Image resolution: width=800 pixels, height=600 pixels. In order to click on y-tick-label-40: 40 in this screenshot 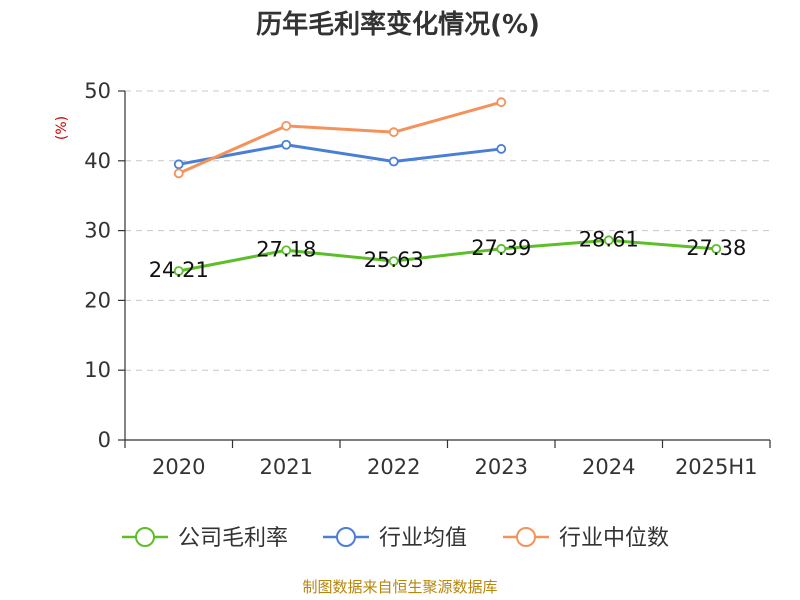, I will do `click(97, 161)`.